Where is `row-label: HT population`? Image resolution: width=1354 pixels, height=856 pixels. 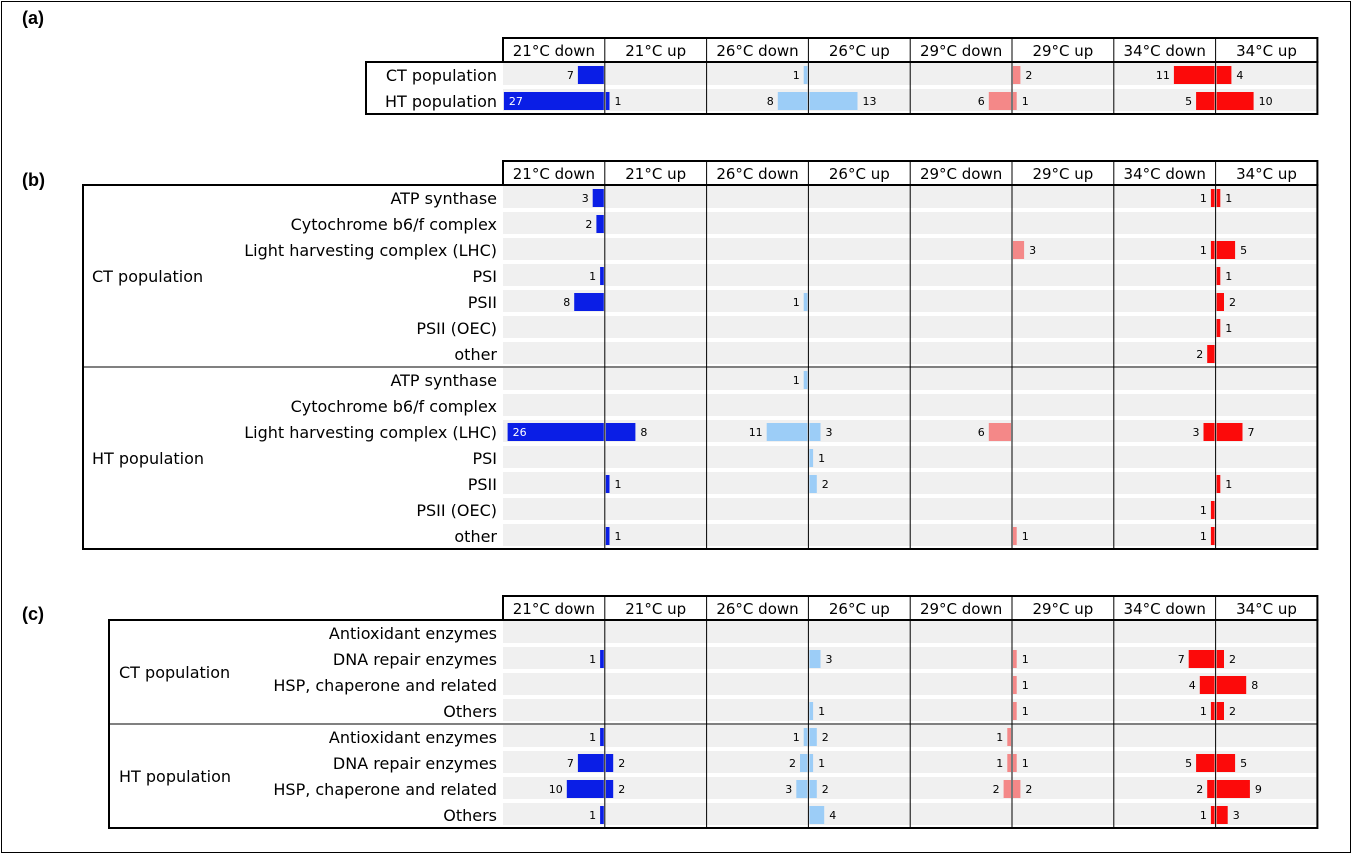 row-label: HT population is located at coordinates (441, 101).